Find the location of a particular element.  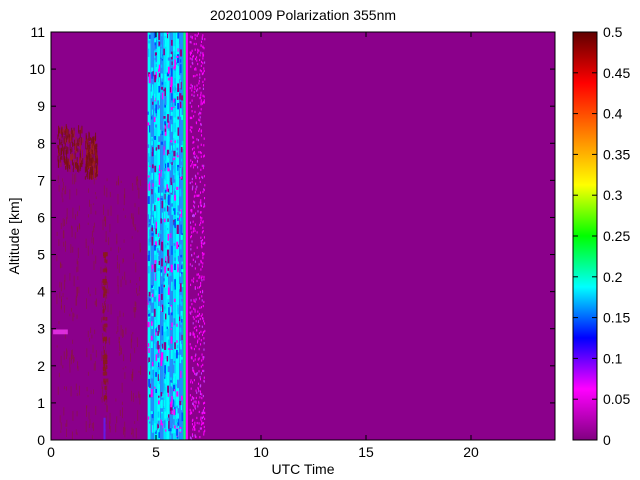

y-axis-label: Altitude [km] is located at coordinates (14, 235).